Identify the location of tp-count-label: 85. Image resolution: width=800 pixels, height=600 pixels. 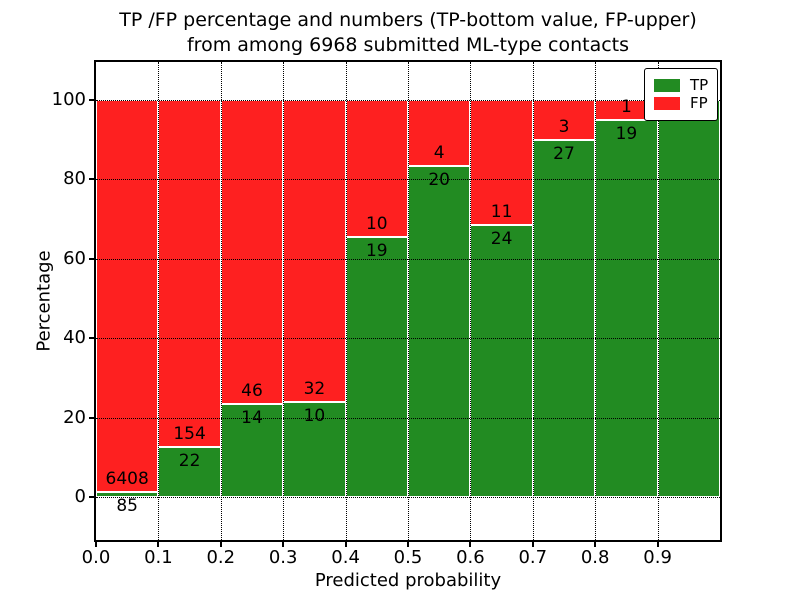
(127, 505).